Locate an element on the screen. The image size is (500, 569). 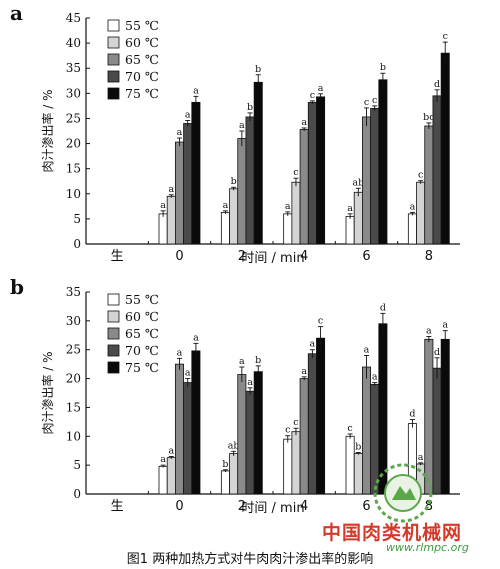
x-tick-label: 8 is located at coordinates (429, 506).